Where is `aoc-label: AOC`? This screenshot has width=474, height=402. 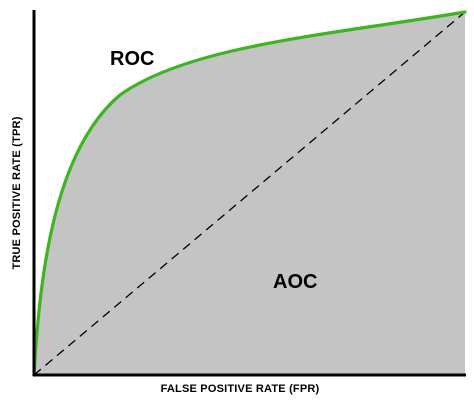
aoc-label: AOC is located at coordinates (295, 282).